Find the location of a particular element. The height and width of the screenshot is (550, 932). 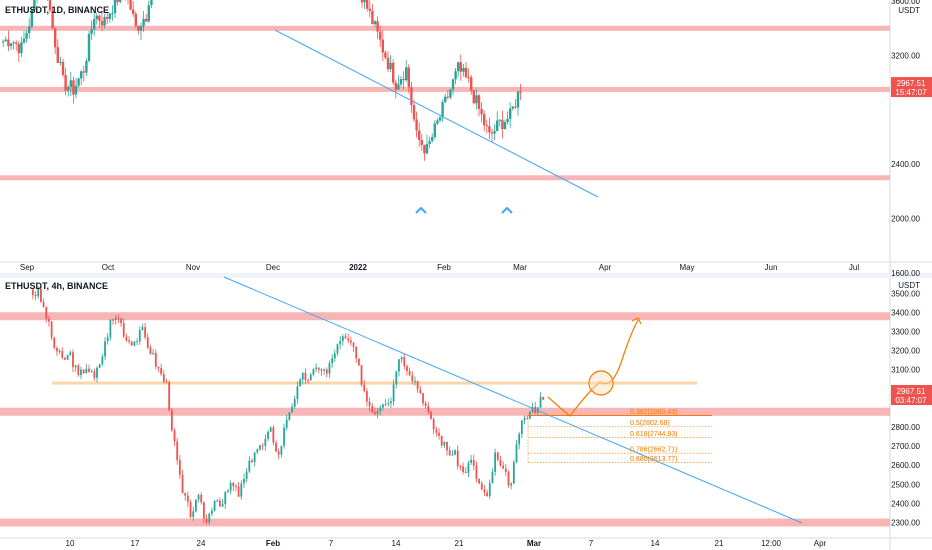

bottom-time-label: 21 is located at coordinates (459, 543).